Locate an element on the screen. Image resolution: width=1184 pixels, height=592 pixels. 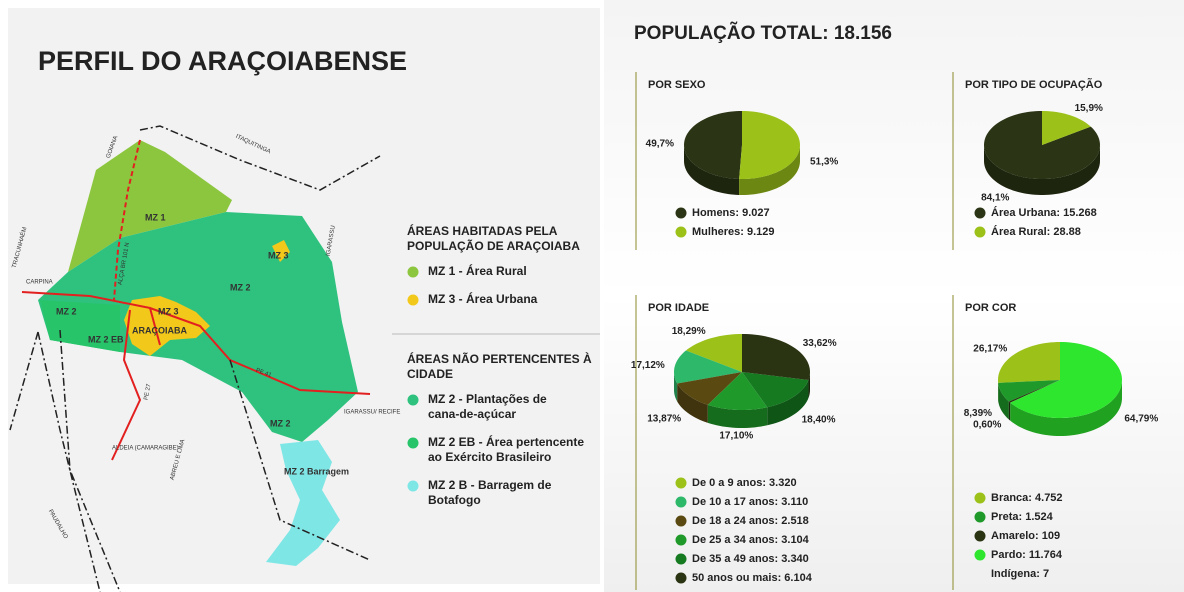
zone-mz3-small is located at coordinates (281, 251).